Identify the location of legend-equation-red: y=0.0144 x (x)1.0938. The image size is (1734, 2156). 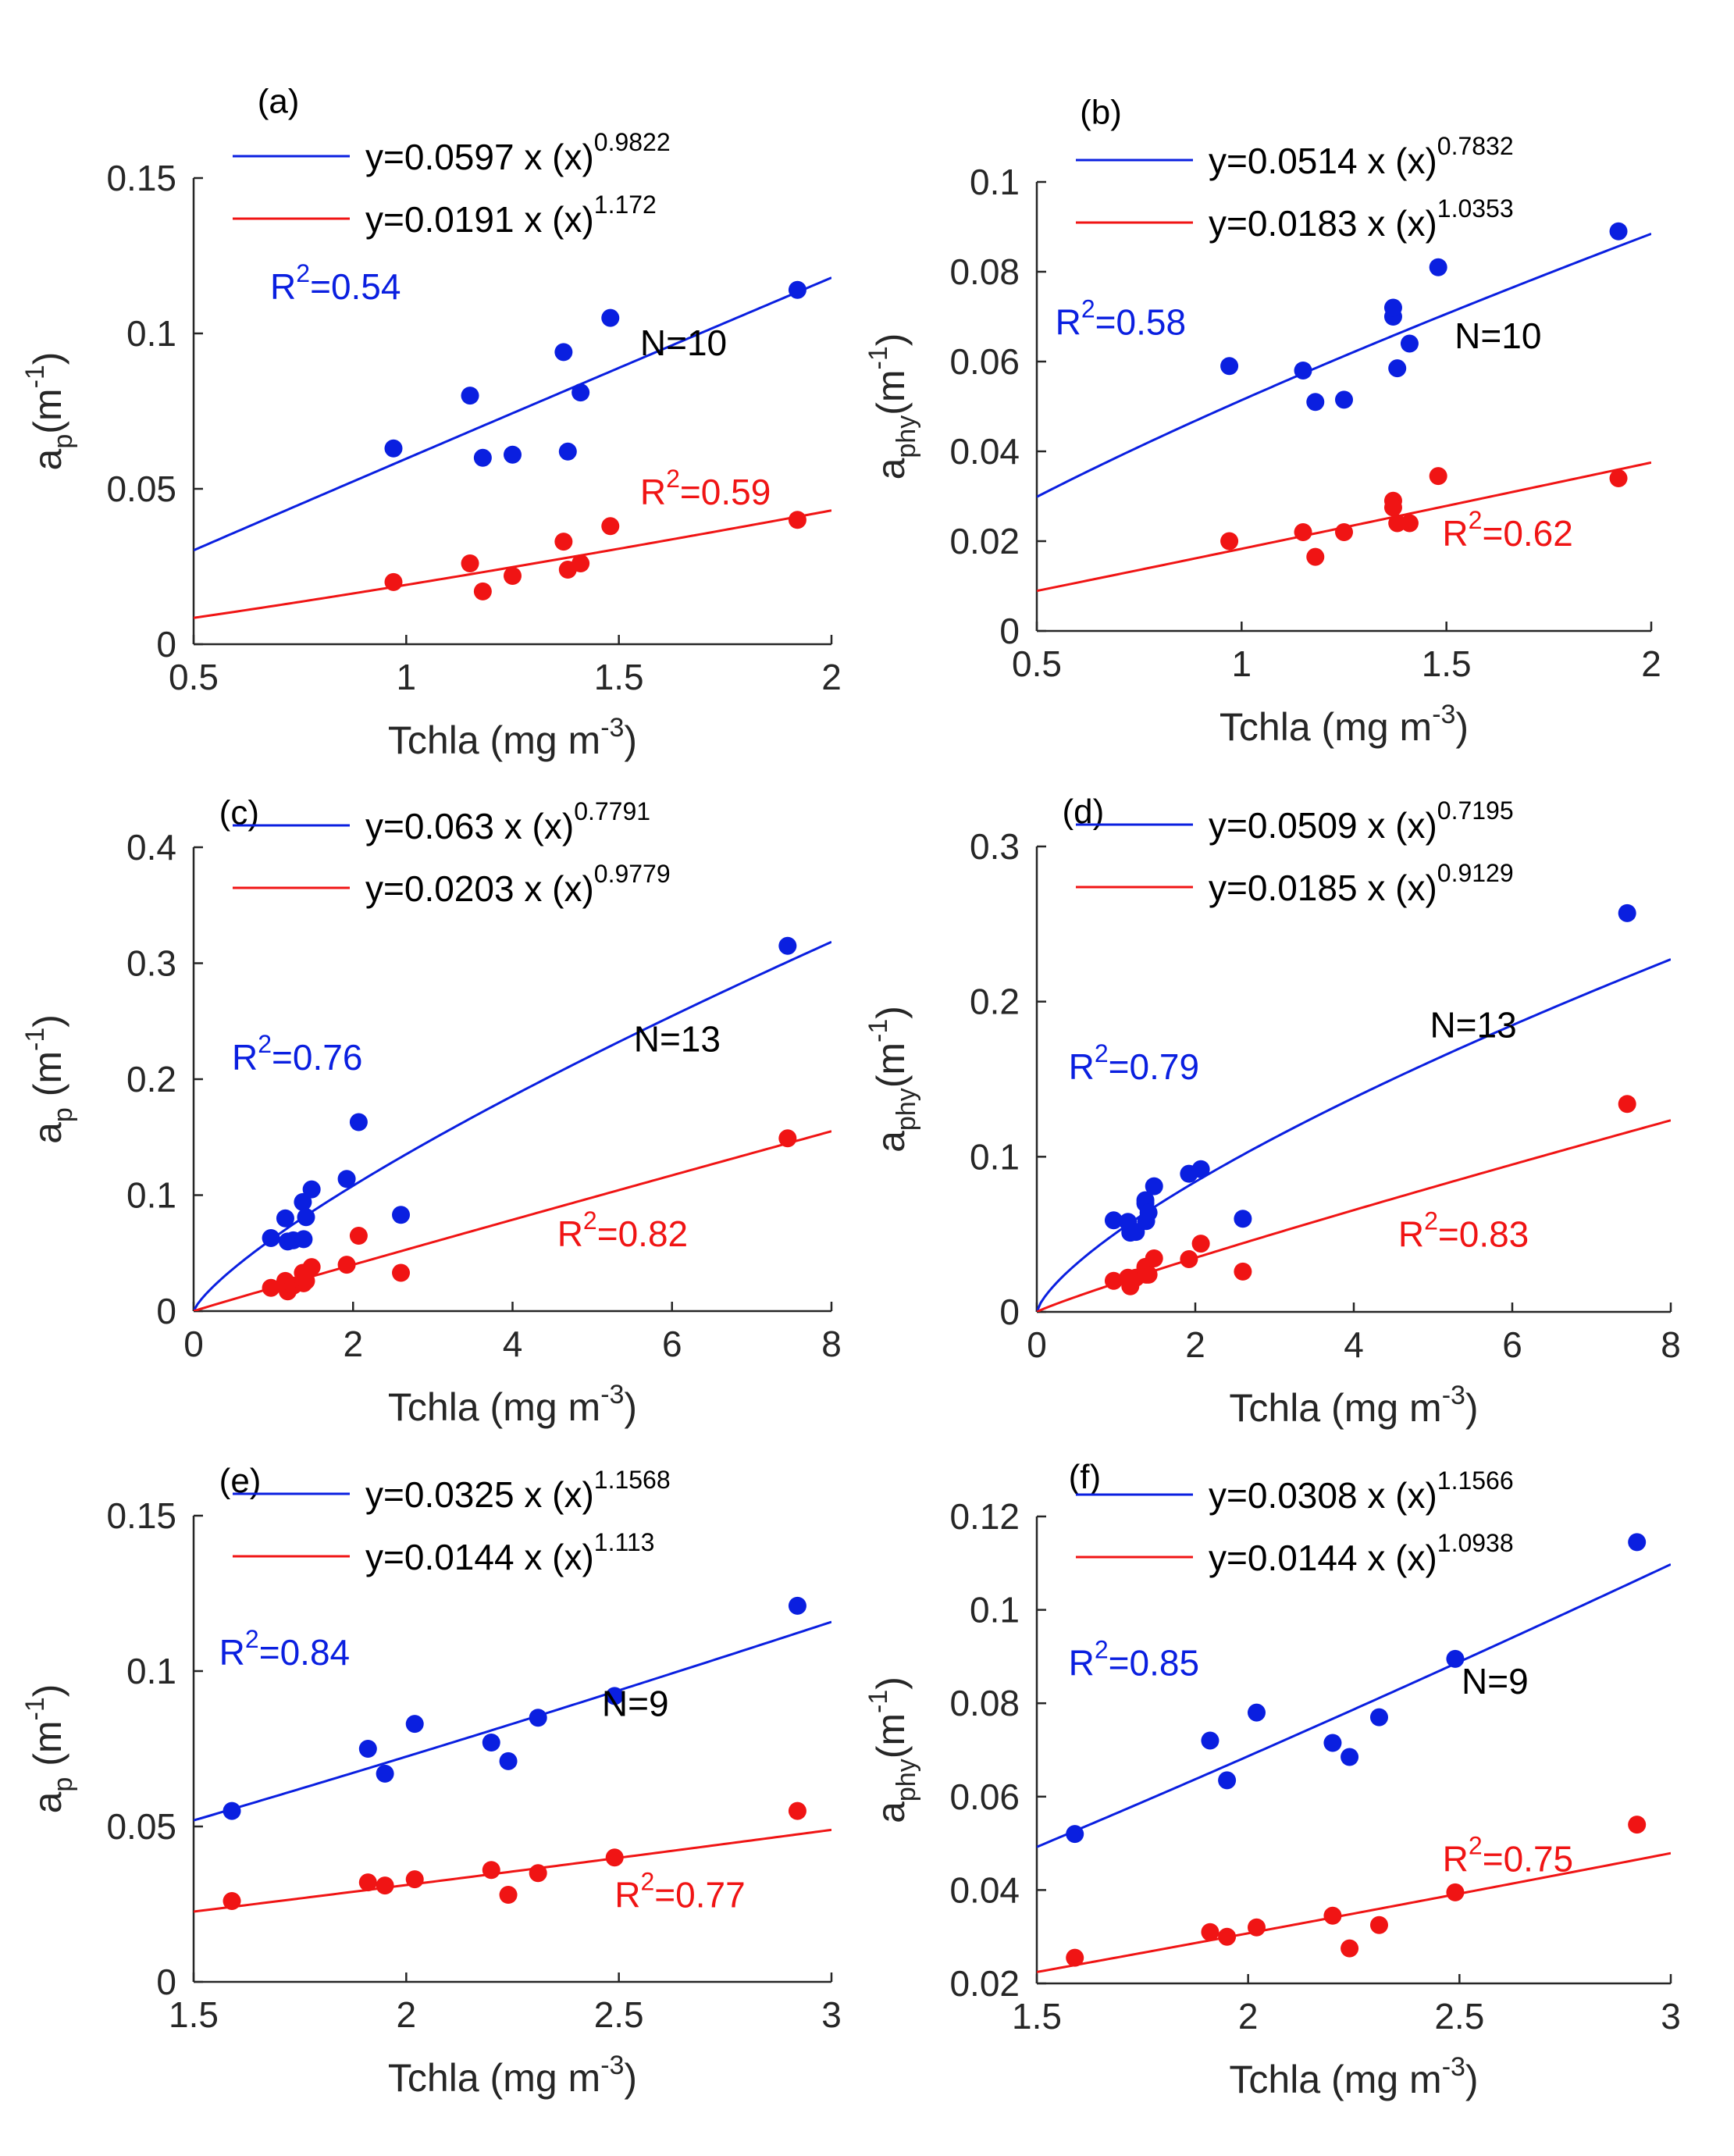
(1361, 1553).